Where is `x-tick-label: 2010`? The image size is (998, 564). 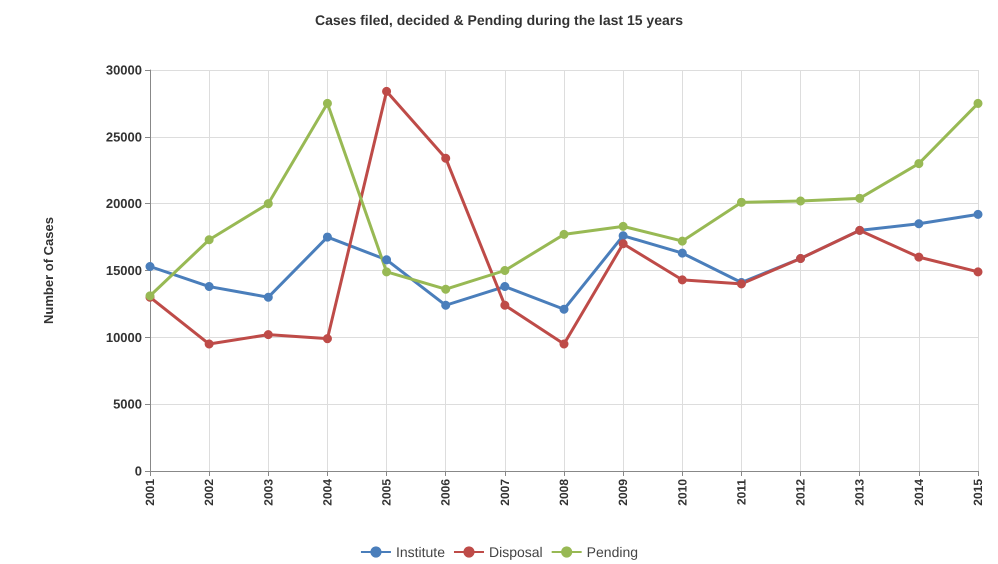 x-tick-label: 2010 is located at coordinates (682, 492).